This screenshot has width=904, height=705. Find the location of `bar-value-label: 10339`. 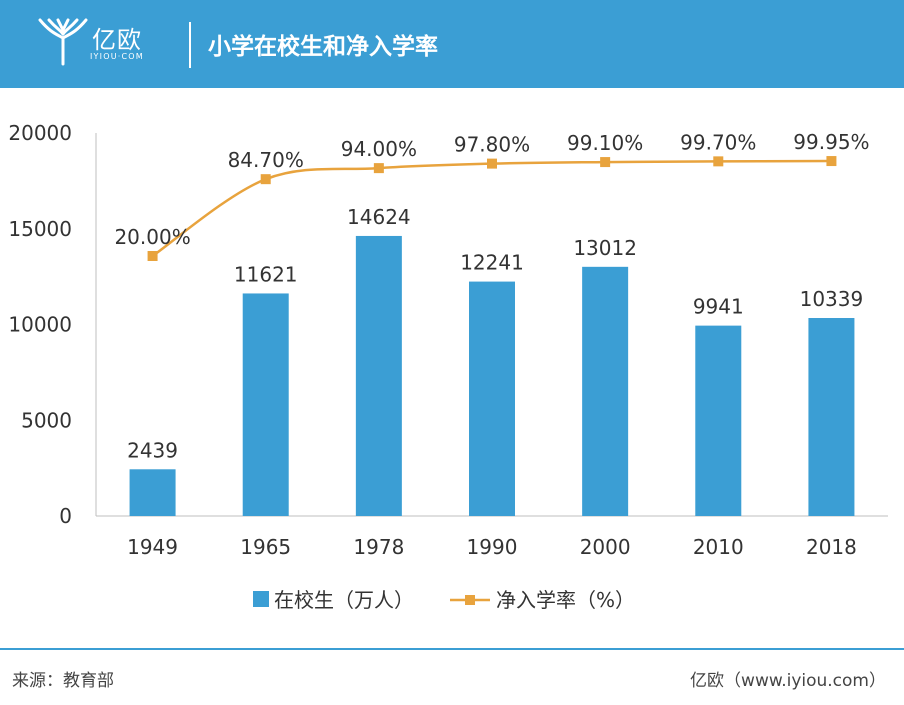

bar-value-label: 10339 is located at coordinates (832, 299).